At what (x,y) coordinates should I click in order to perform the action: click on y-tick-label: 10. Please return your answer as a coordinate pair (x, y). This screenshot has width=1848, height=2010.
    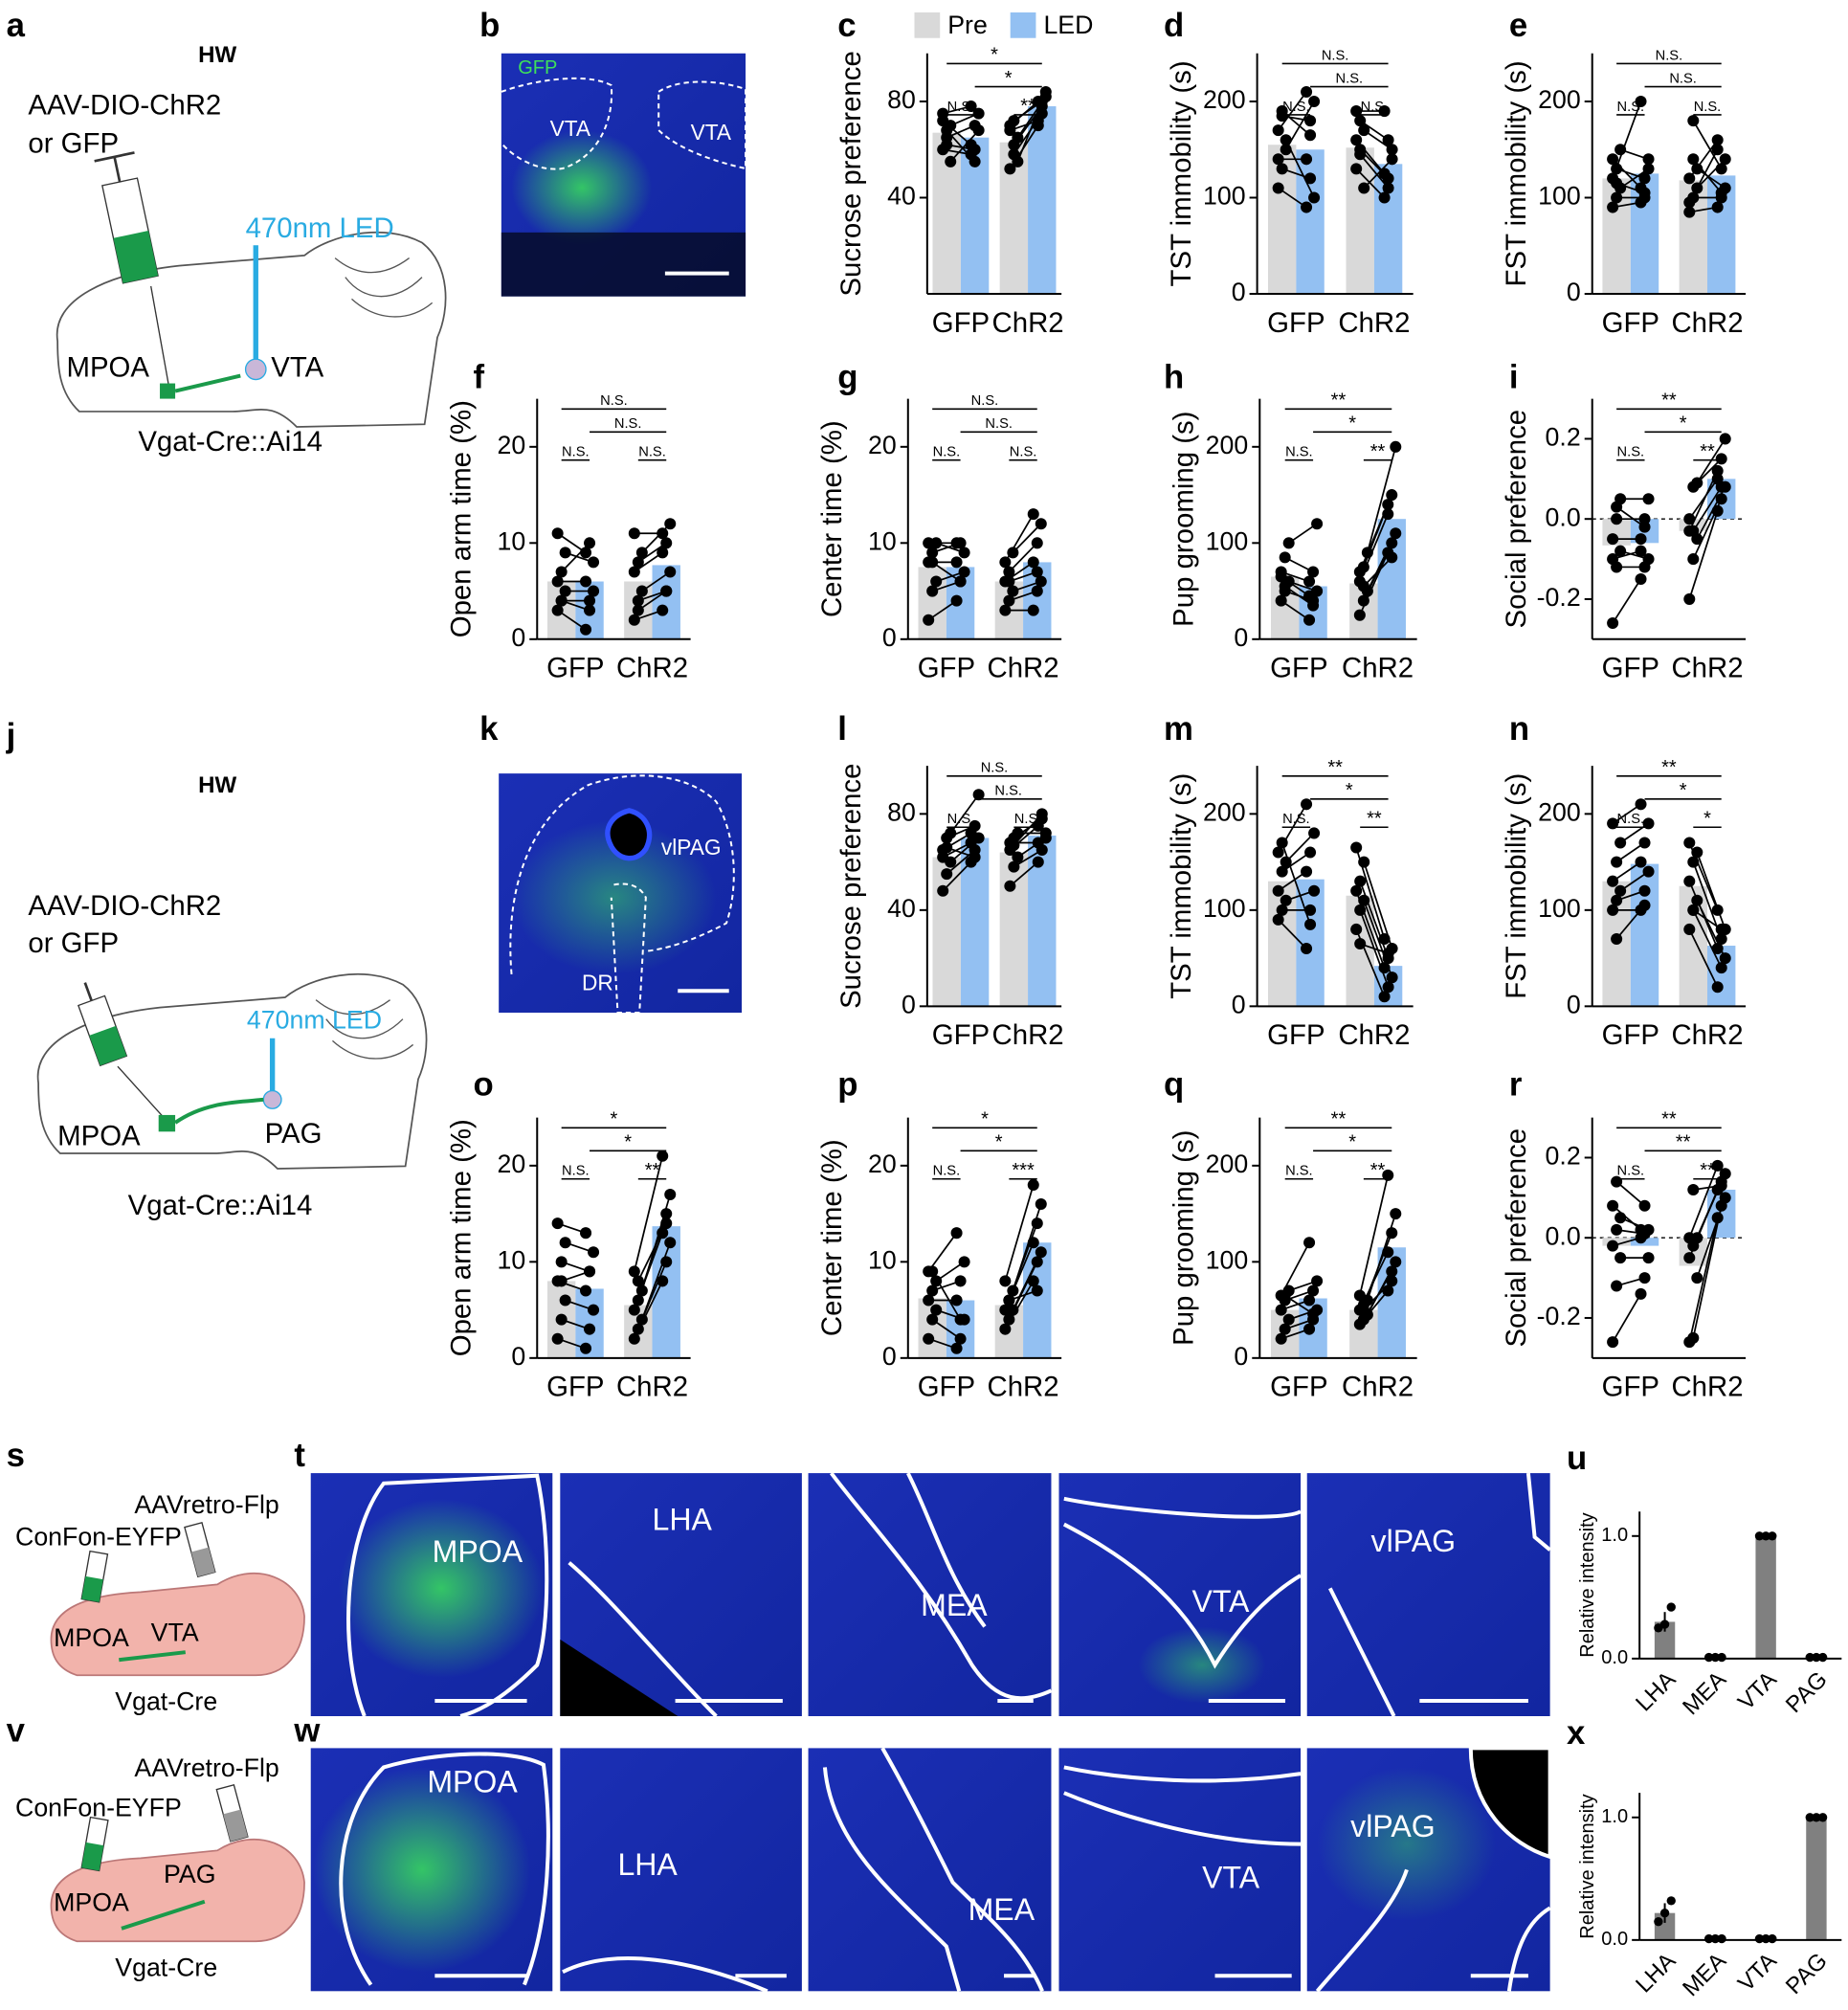
    Looking at the image, I should click on (511, 1259).